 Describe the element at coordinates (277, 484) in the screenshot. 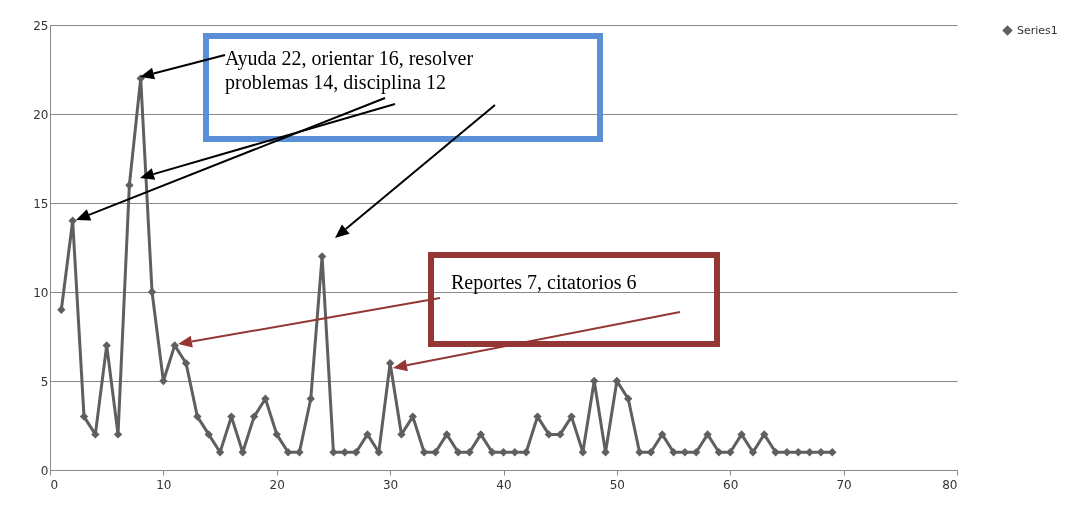

I see `x-tick-label: 20` at that location.